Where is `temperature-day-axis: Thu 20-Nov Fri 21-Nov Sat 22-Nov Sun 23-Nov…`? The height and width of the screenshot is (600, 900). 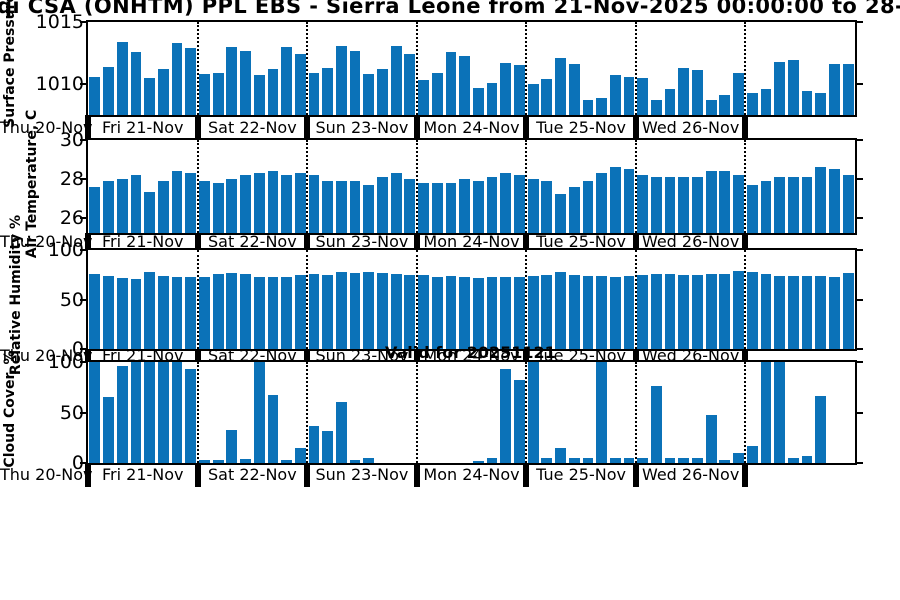 temperature-day-axis: Thu 20-Nov Fri 21-Nov Sat 22-Nov Sun 23-Nov… is located at coordinates (450, 241).